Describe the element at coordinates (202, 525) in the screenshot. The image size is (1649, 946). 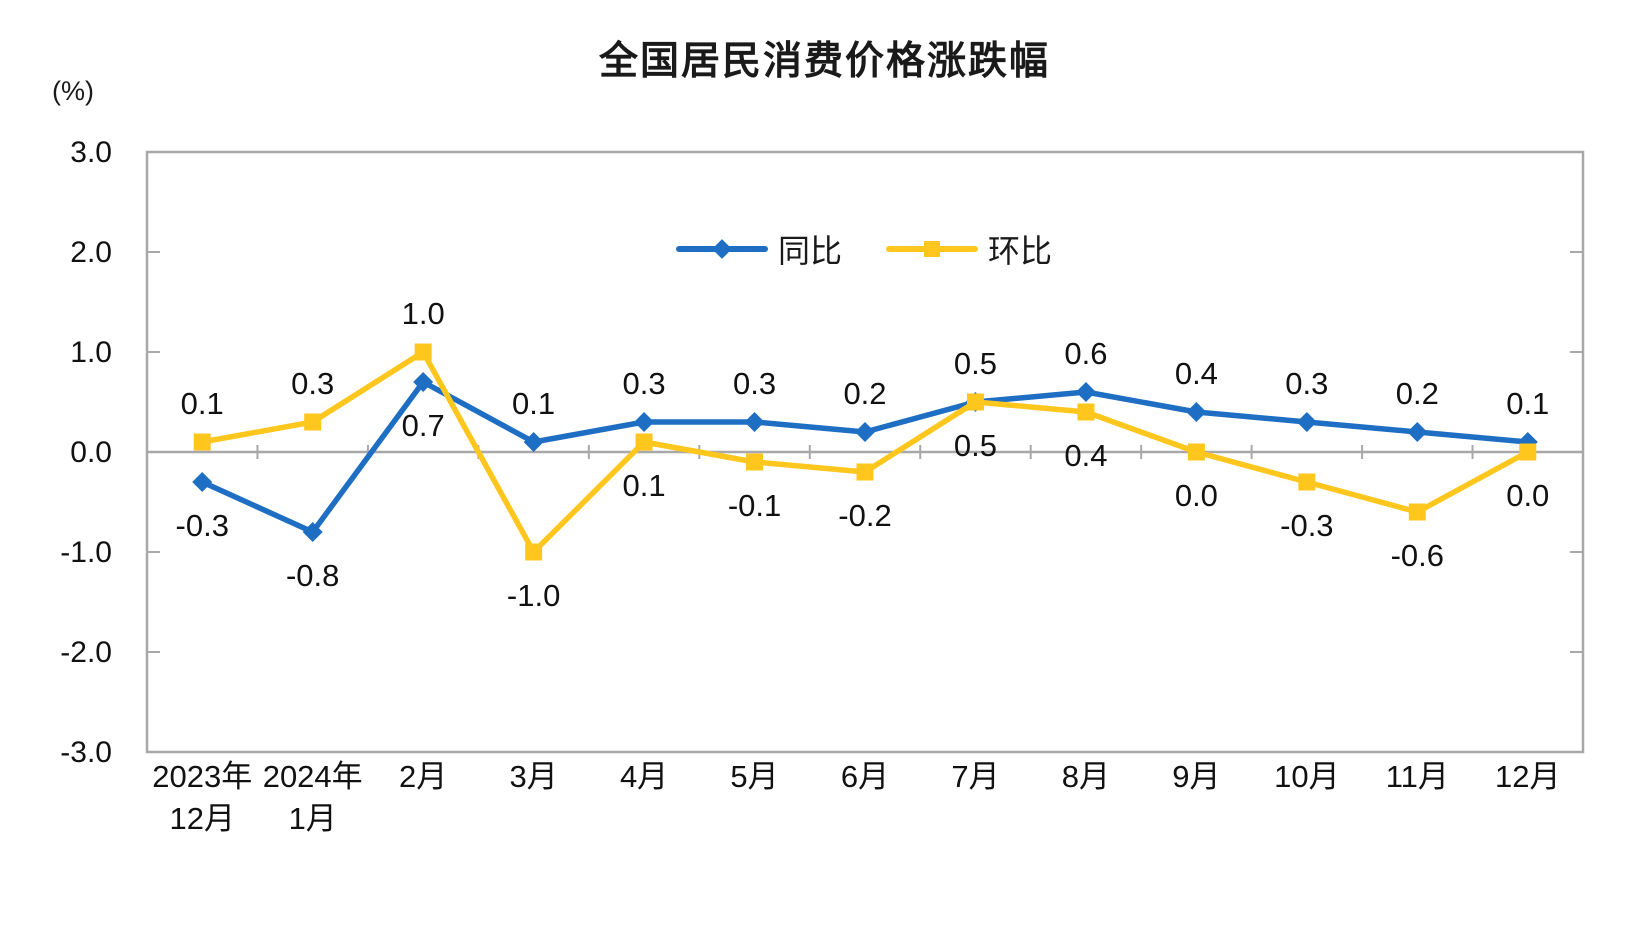
I see `value-label-yoy-0: -0.3` at that location.